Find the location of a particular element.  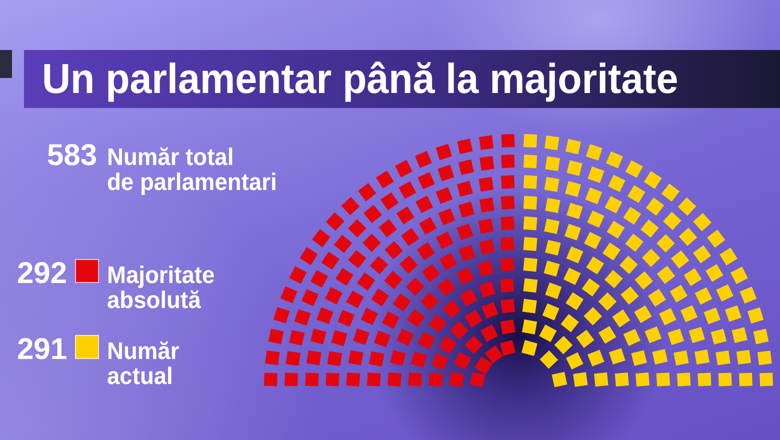

data-label: 292 is located at coordinates (42, 273).